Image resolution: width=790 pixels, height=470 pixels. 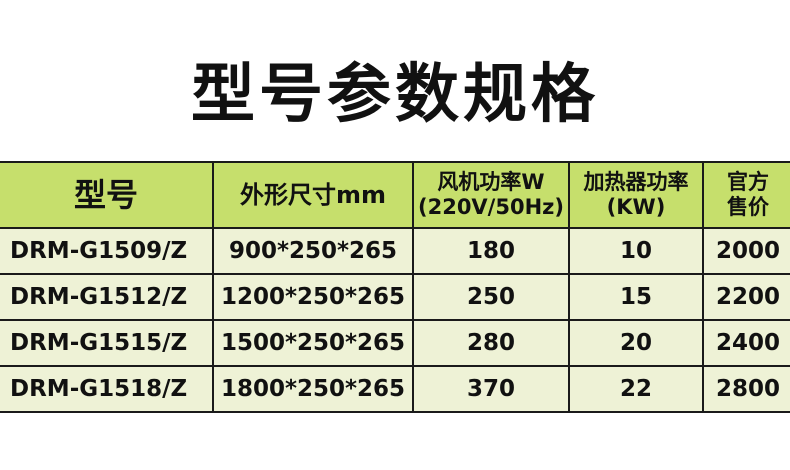 What do you see at coordinates (313, 343) in the screenshot?
I see `cell-dimensions: 1500*250*265` at bounding box center [313, 343].